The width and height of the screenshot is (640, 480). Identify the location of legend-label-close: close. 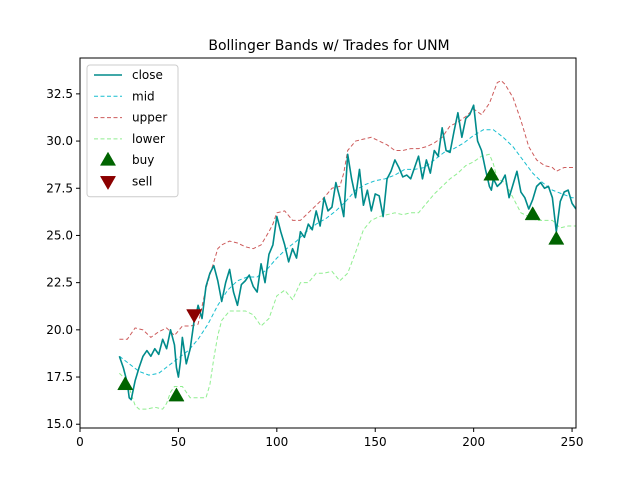
(147, 75).